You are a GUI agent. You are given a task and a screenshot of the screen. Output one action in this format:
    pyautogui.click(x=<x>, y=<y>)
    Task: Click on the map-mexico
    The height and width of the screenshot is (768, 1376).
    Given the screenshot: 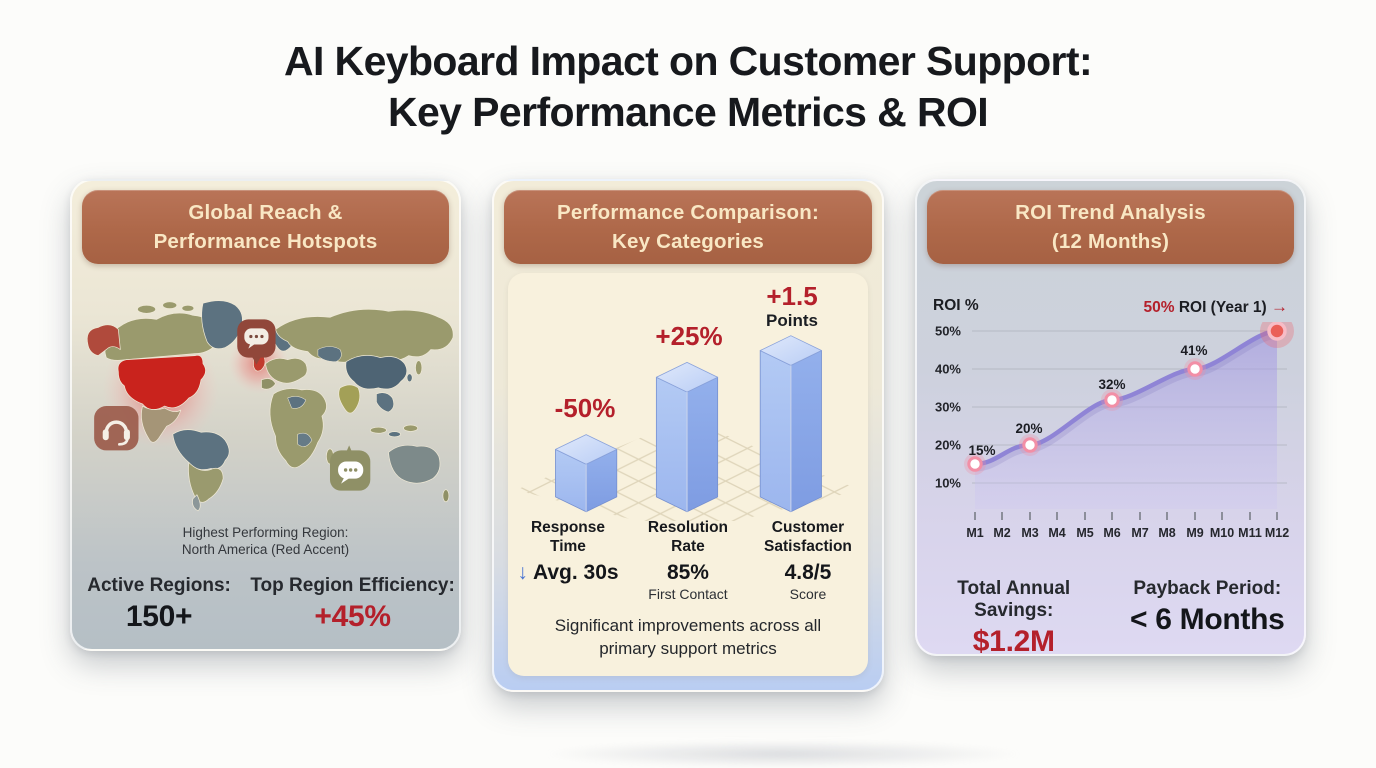 What is the action you would take?
    pyautogui.click(x=161, y=424)
    